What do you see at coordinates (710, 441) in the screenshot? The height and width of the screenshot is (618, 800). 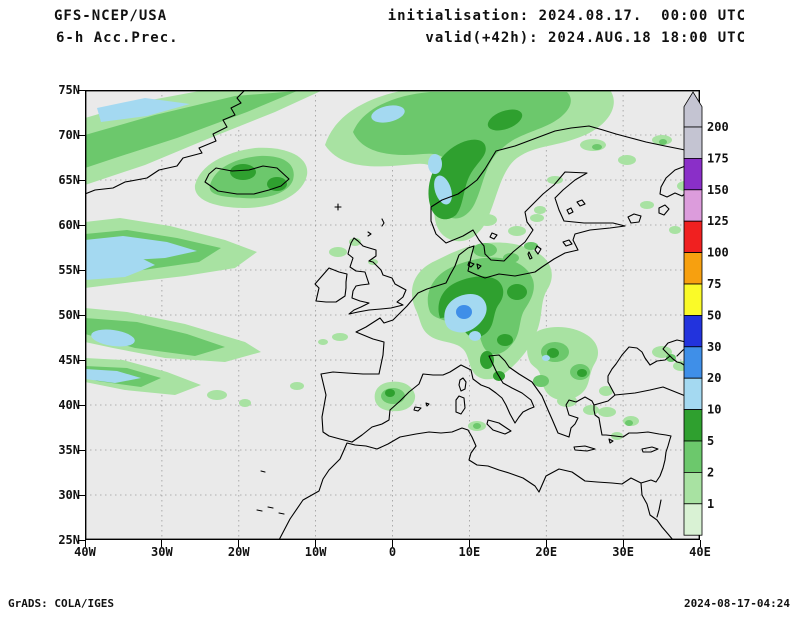 I see `colorbar-value-label: 5` at bounding box center [710, 441].